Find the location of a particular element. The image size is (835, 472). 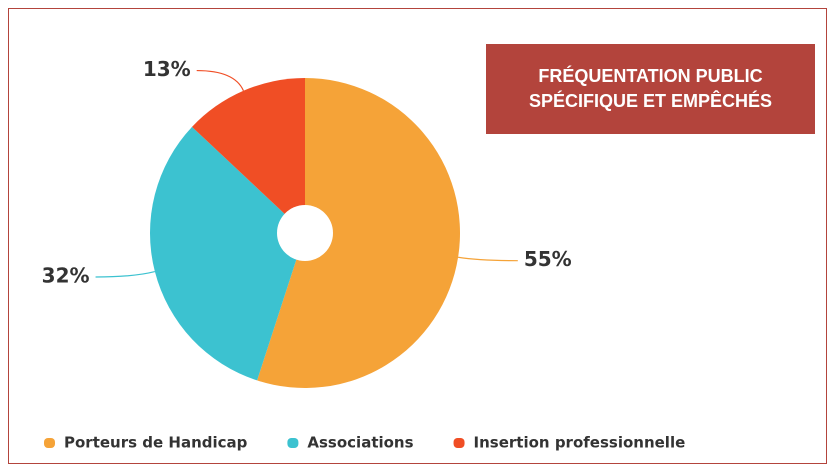

legend-label: Insertion professionnelle is located at coordinates (580, 443).